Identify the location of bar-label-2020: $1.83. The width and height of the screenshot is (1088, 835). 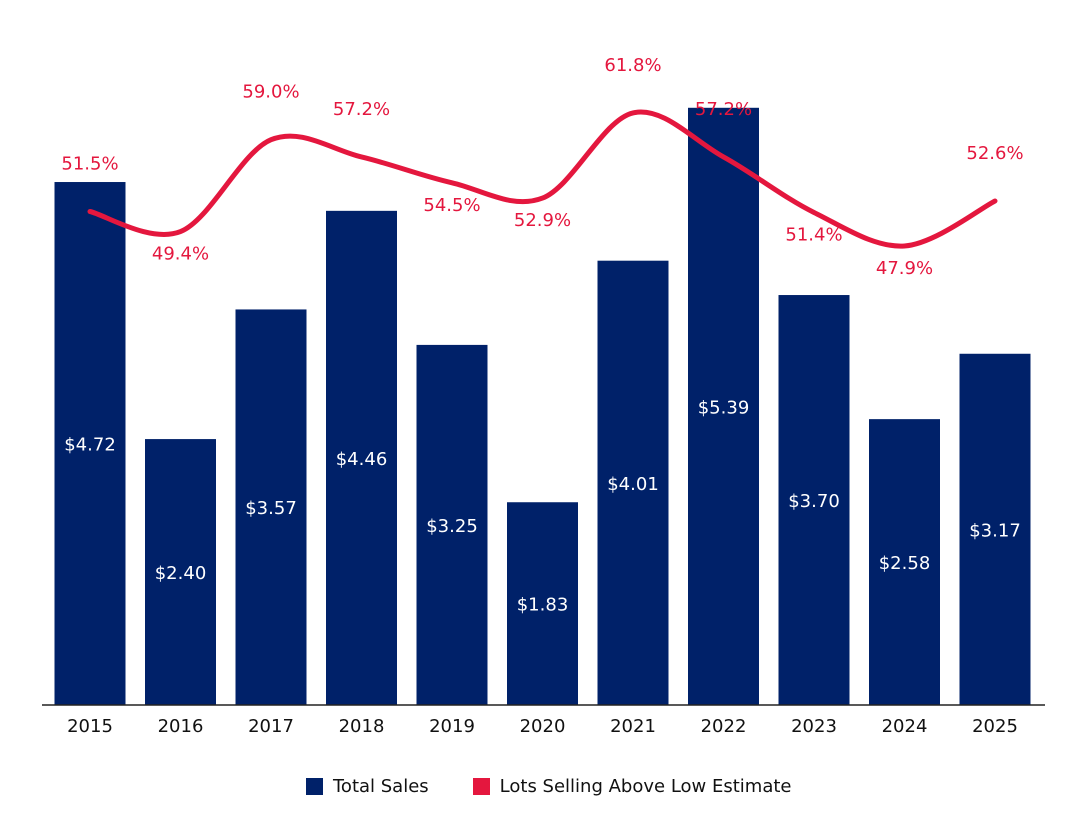
(543, 605).